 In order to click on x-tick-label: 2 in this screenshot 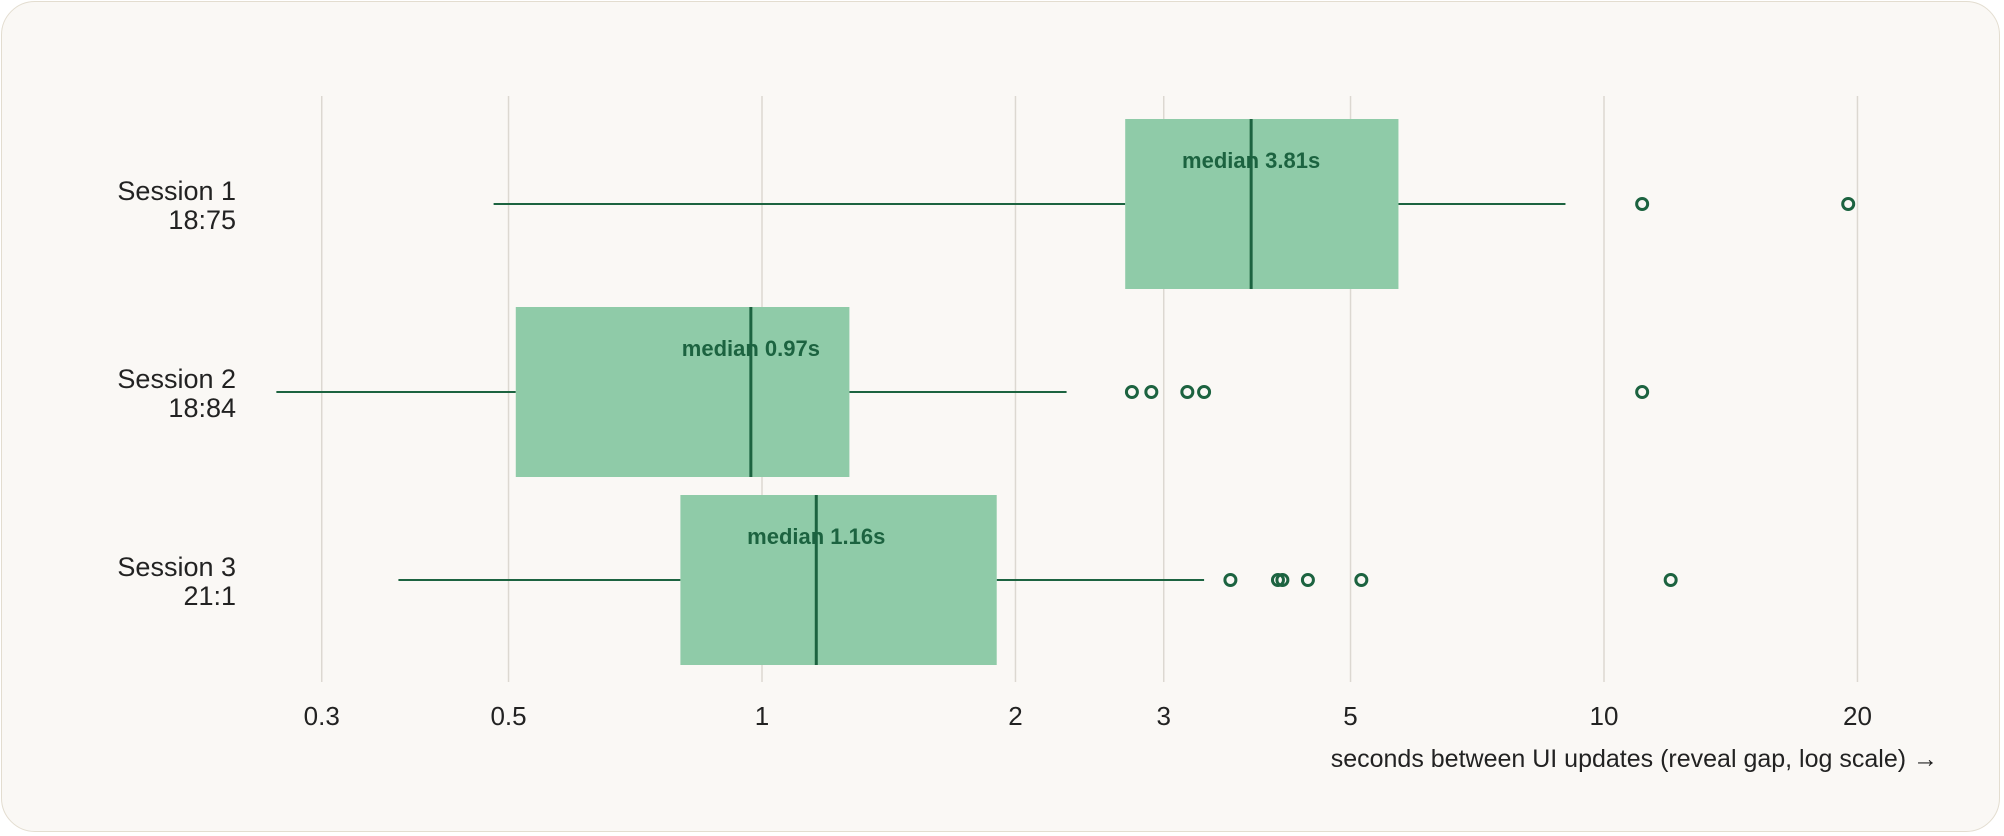, I will do `click(1015, 716)`.